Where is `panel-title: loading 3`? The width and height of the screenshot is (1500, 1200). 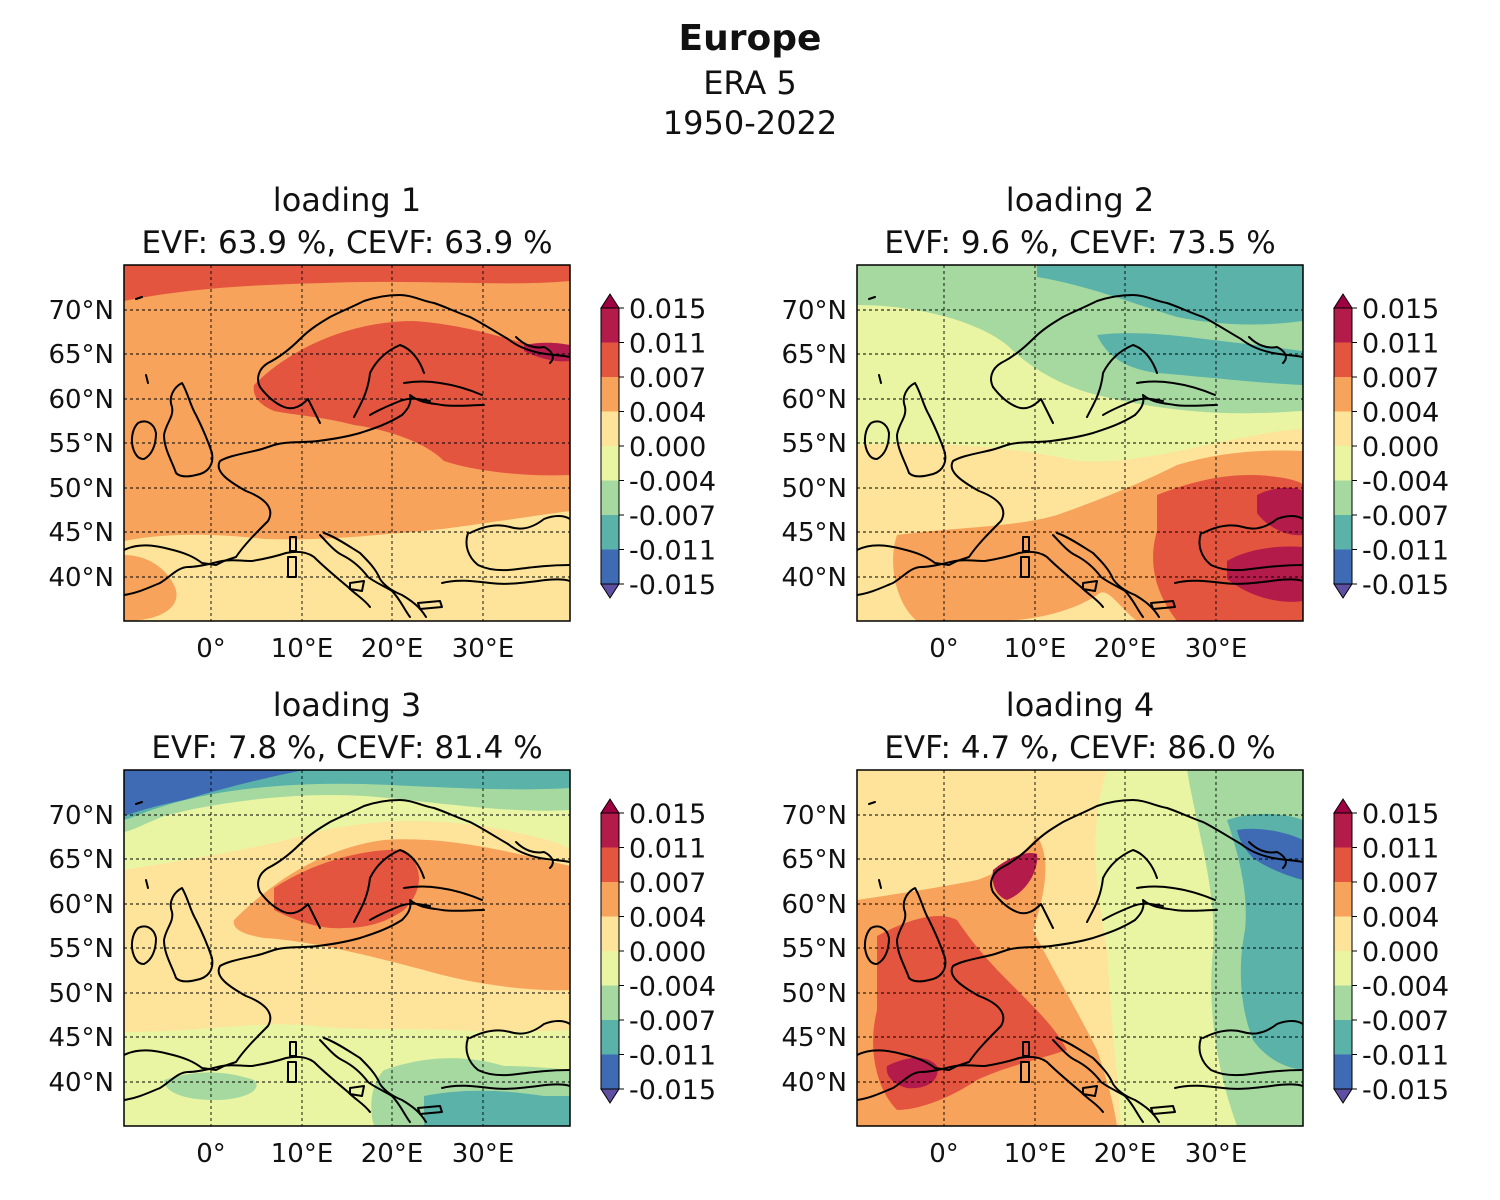
panel-title: loading 3 is located at coordinates (347, 705).